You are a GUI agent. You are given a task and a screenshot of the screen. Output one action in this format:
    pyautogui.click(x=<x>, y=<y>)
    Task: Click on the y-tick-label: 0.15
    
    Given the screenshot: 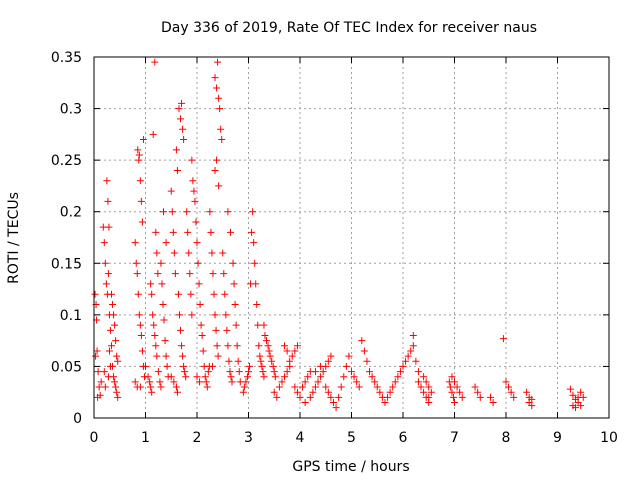 What is the action you would take?
    pyautogui.click(x=66, y=264)
    